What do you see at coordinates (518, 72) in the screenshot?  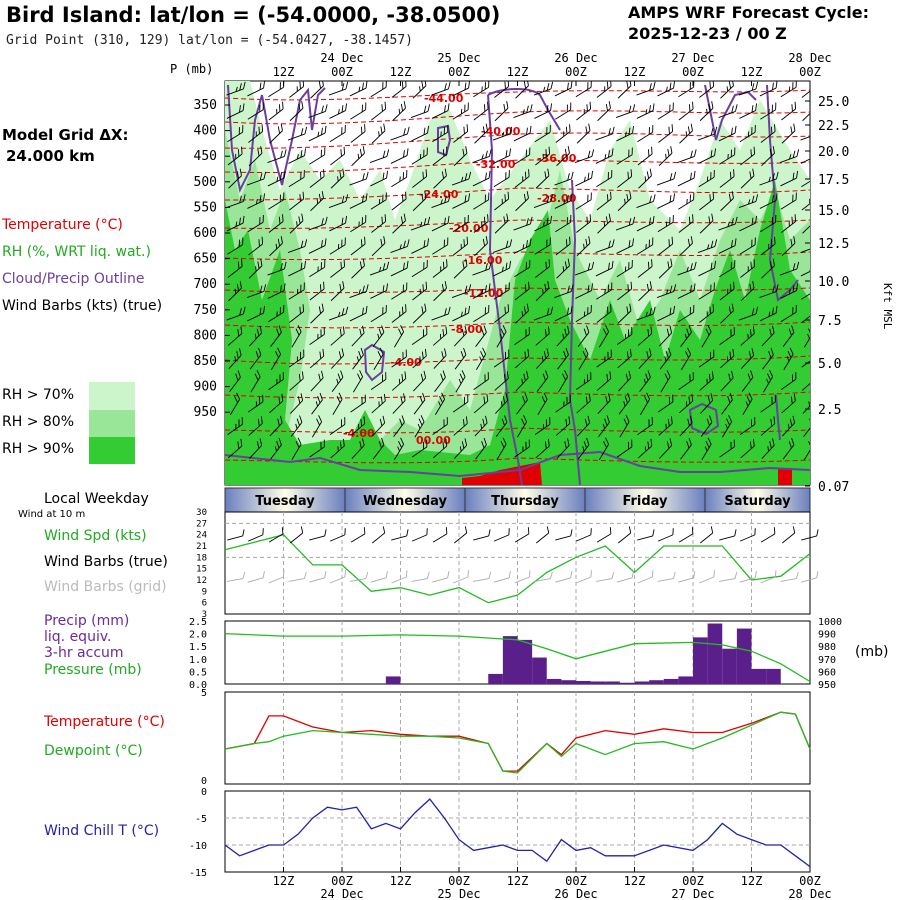 I see `time-tick-label: 12Z` at bounding box center [518, 72].